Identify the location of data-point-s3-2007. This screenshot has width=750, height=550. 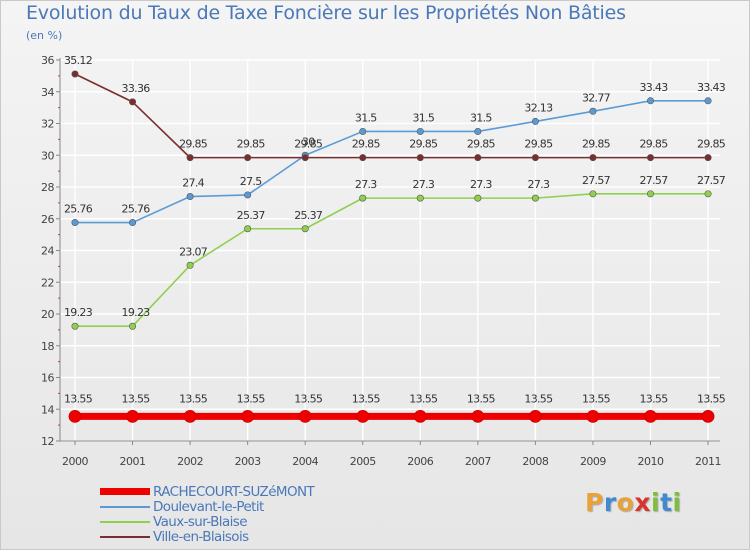
(478, 158).